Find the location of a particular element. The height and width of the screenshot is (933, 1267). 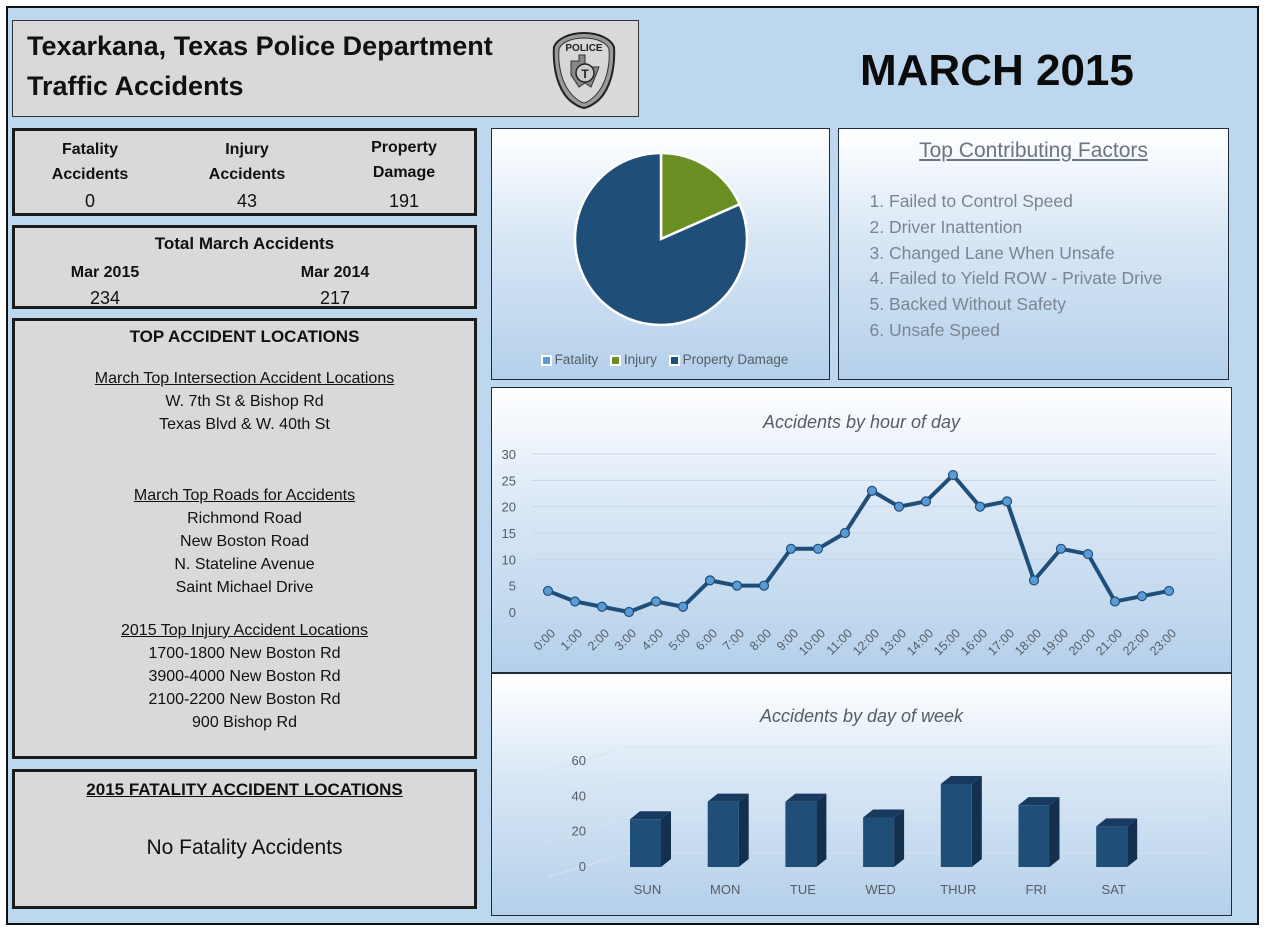

y-tick-label: 25 is located at coordinates (509, 480).